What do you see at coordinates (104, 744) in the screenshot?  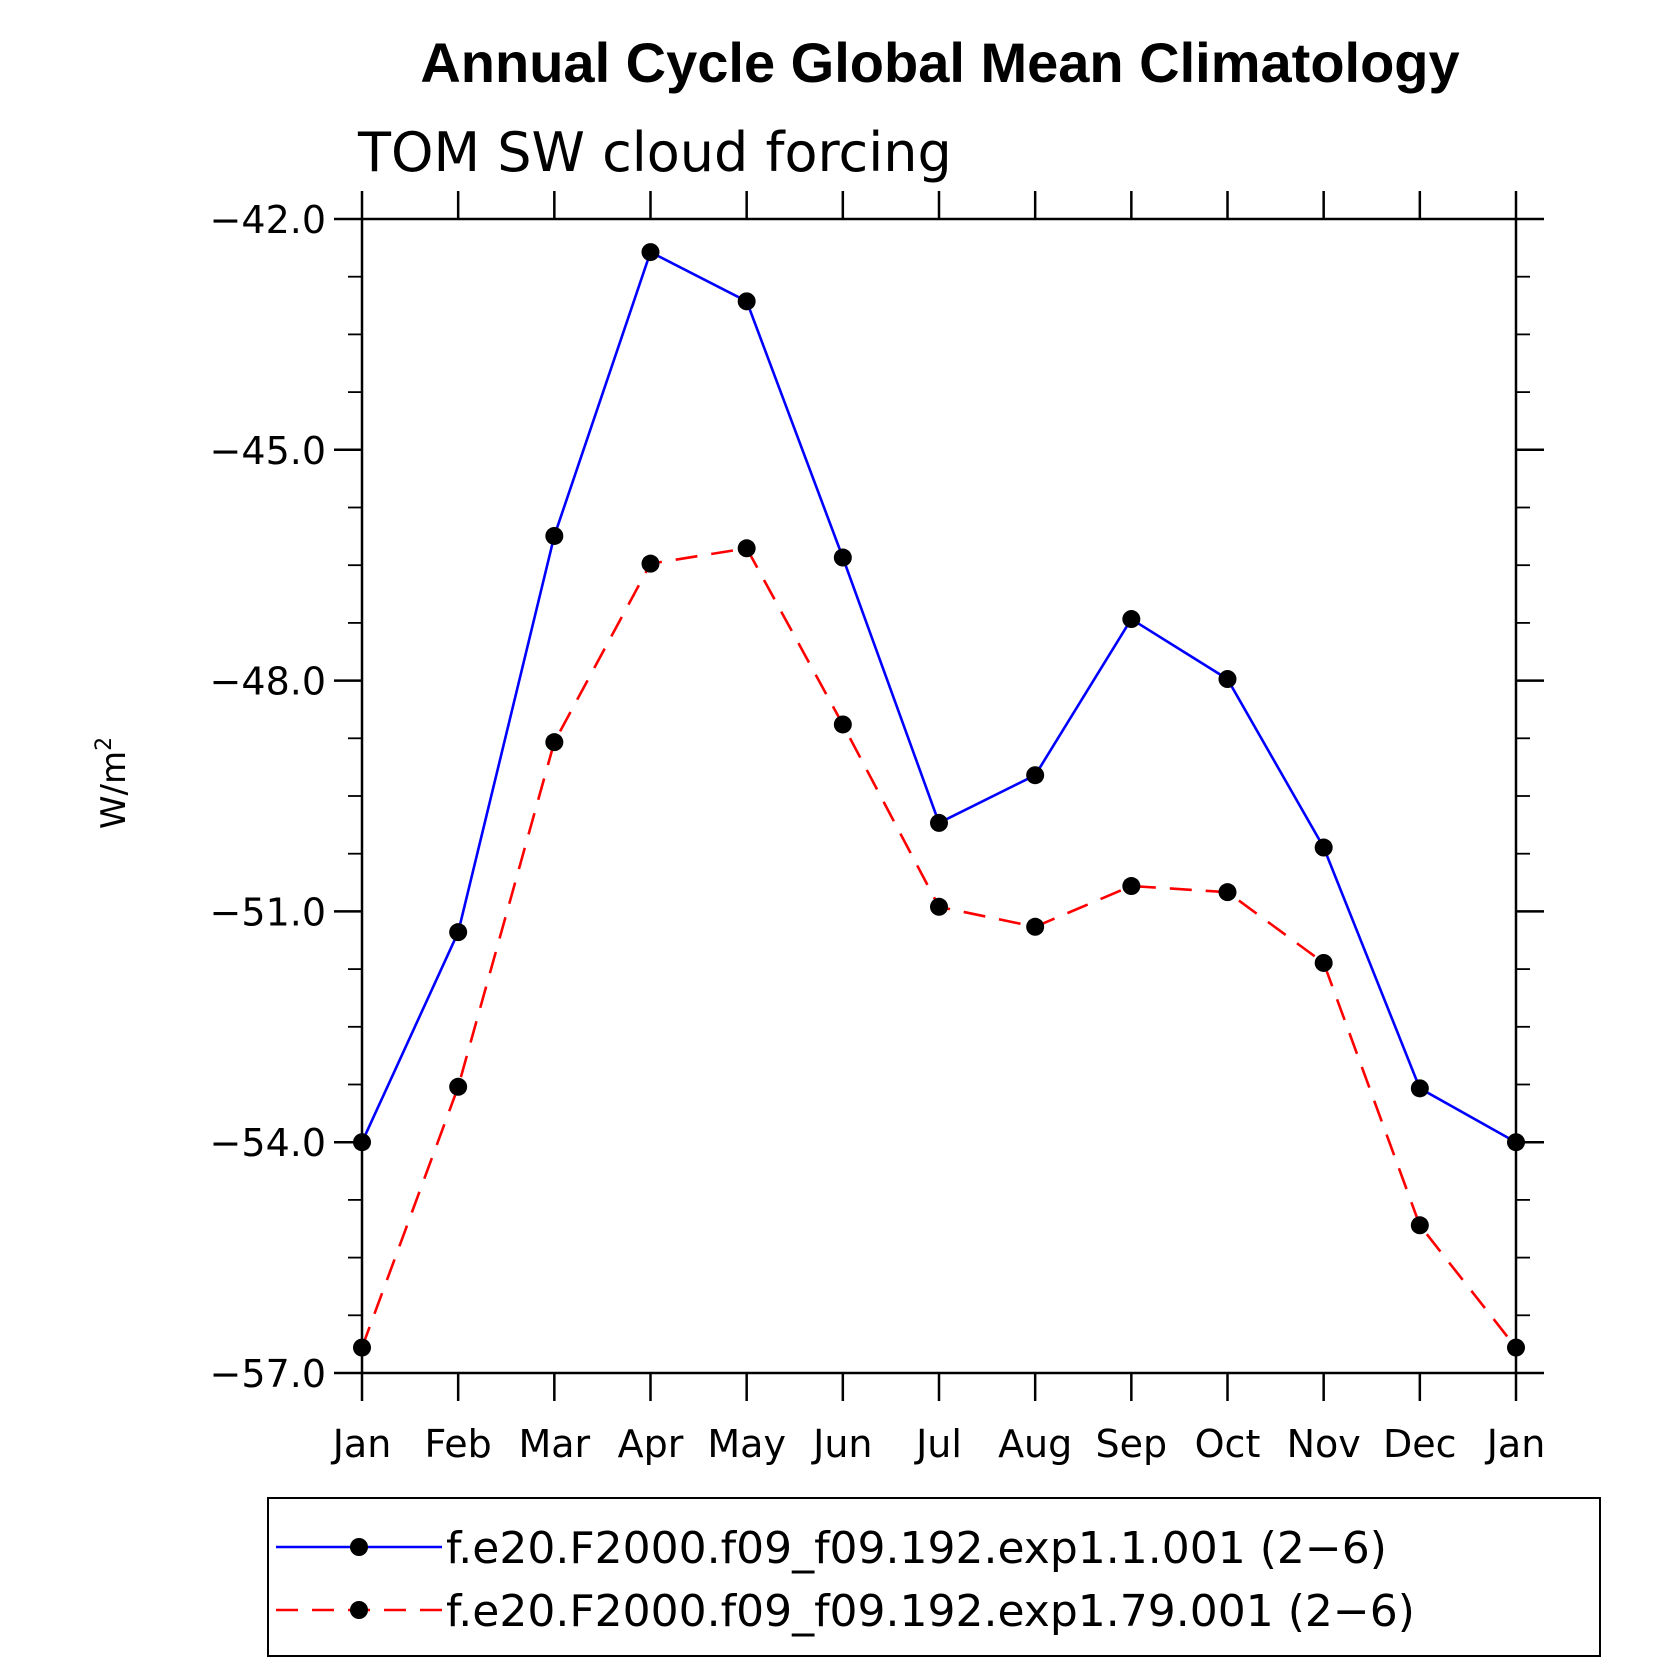 I see `y-axis-label-superscript: 2` at bounding box center [104, 744].